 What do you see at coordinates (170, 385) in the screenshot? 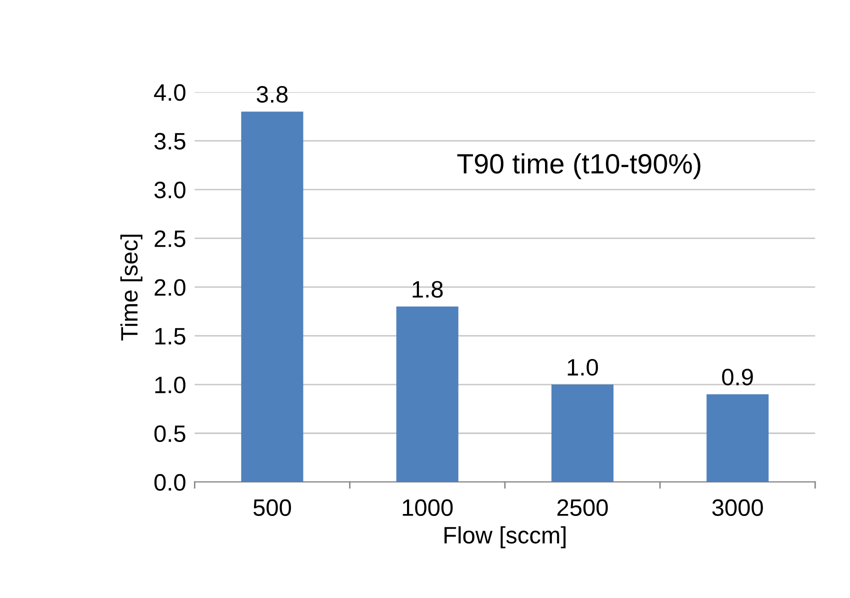
I see `y-tick-label: 1.0` at bounding box center [170, 385].